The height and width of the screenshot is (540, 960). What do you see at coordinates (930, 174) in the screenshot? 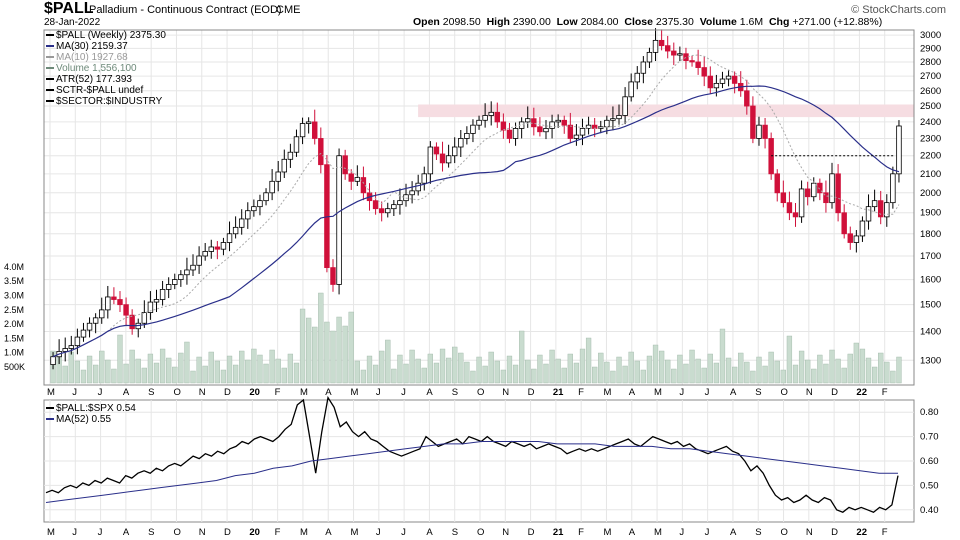
I see `y-tick-label: 2100` at bounding box center [930, 174].